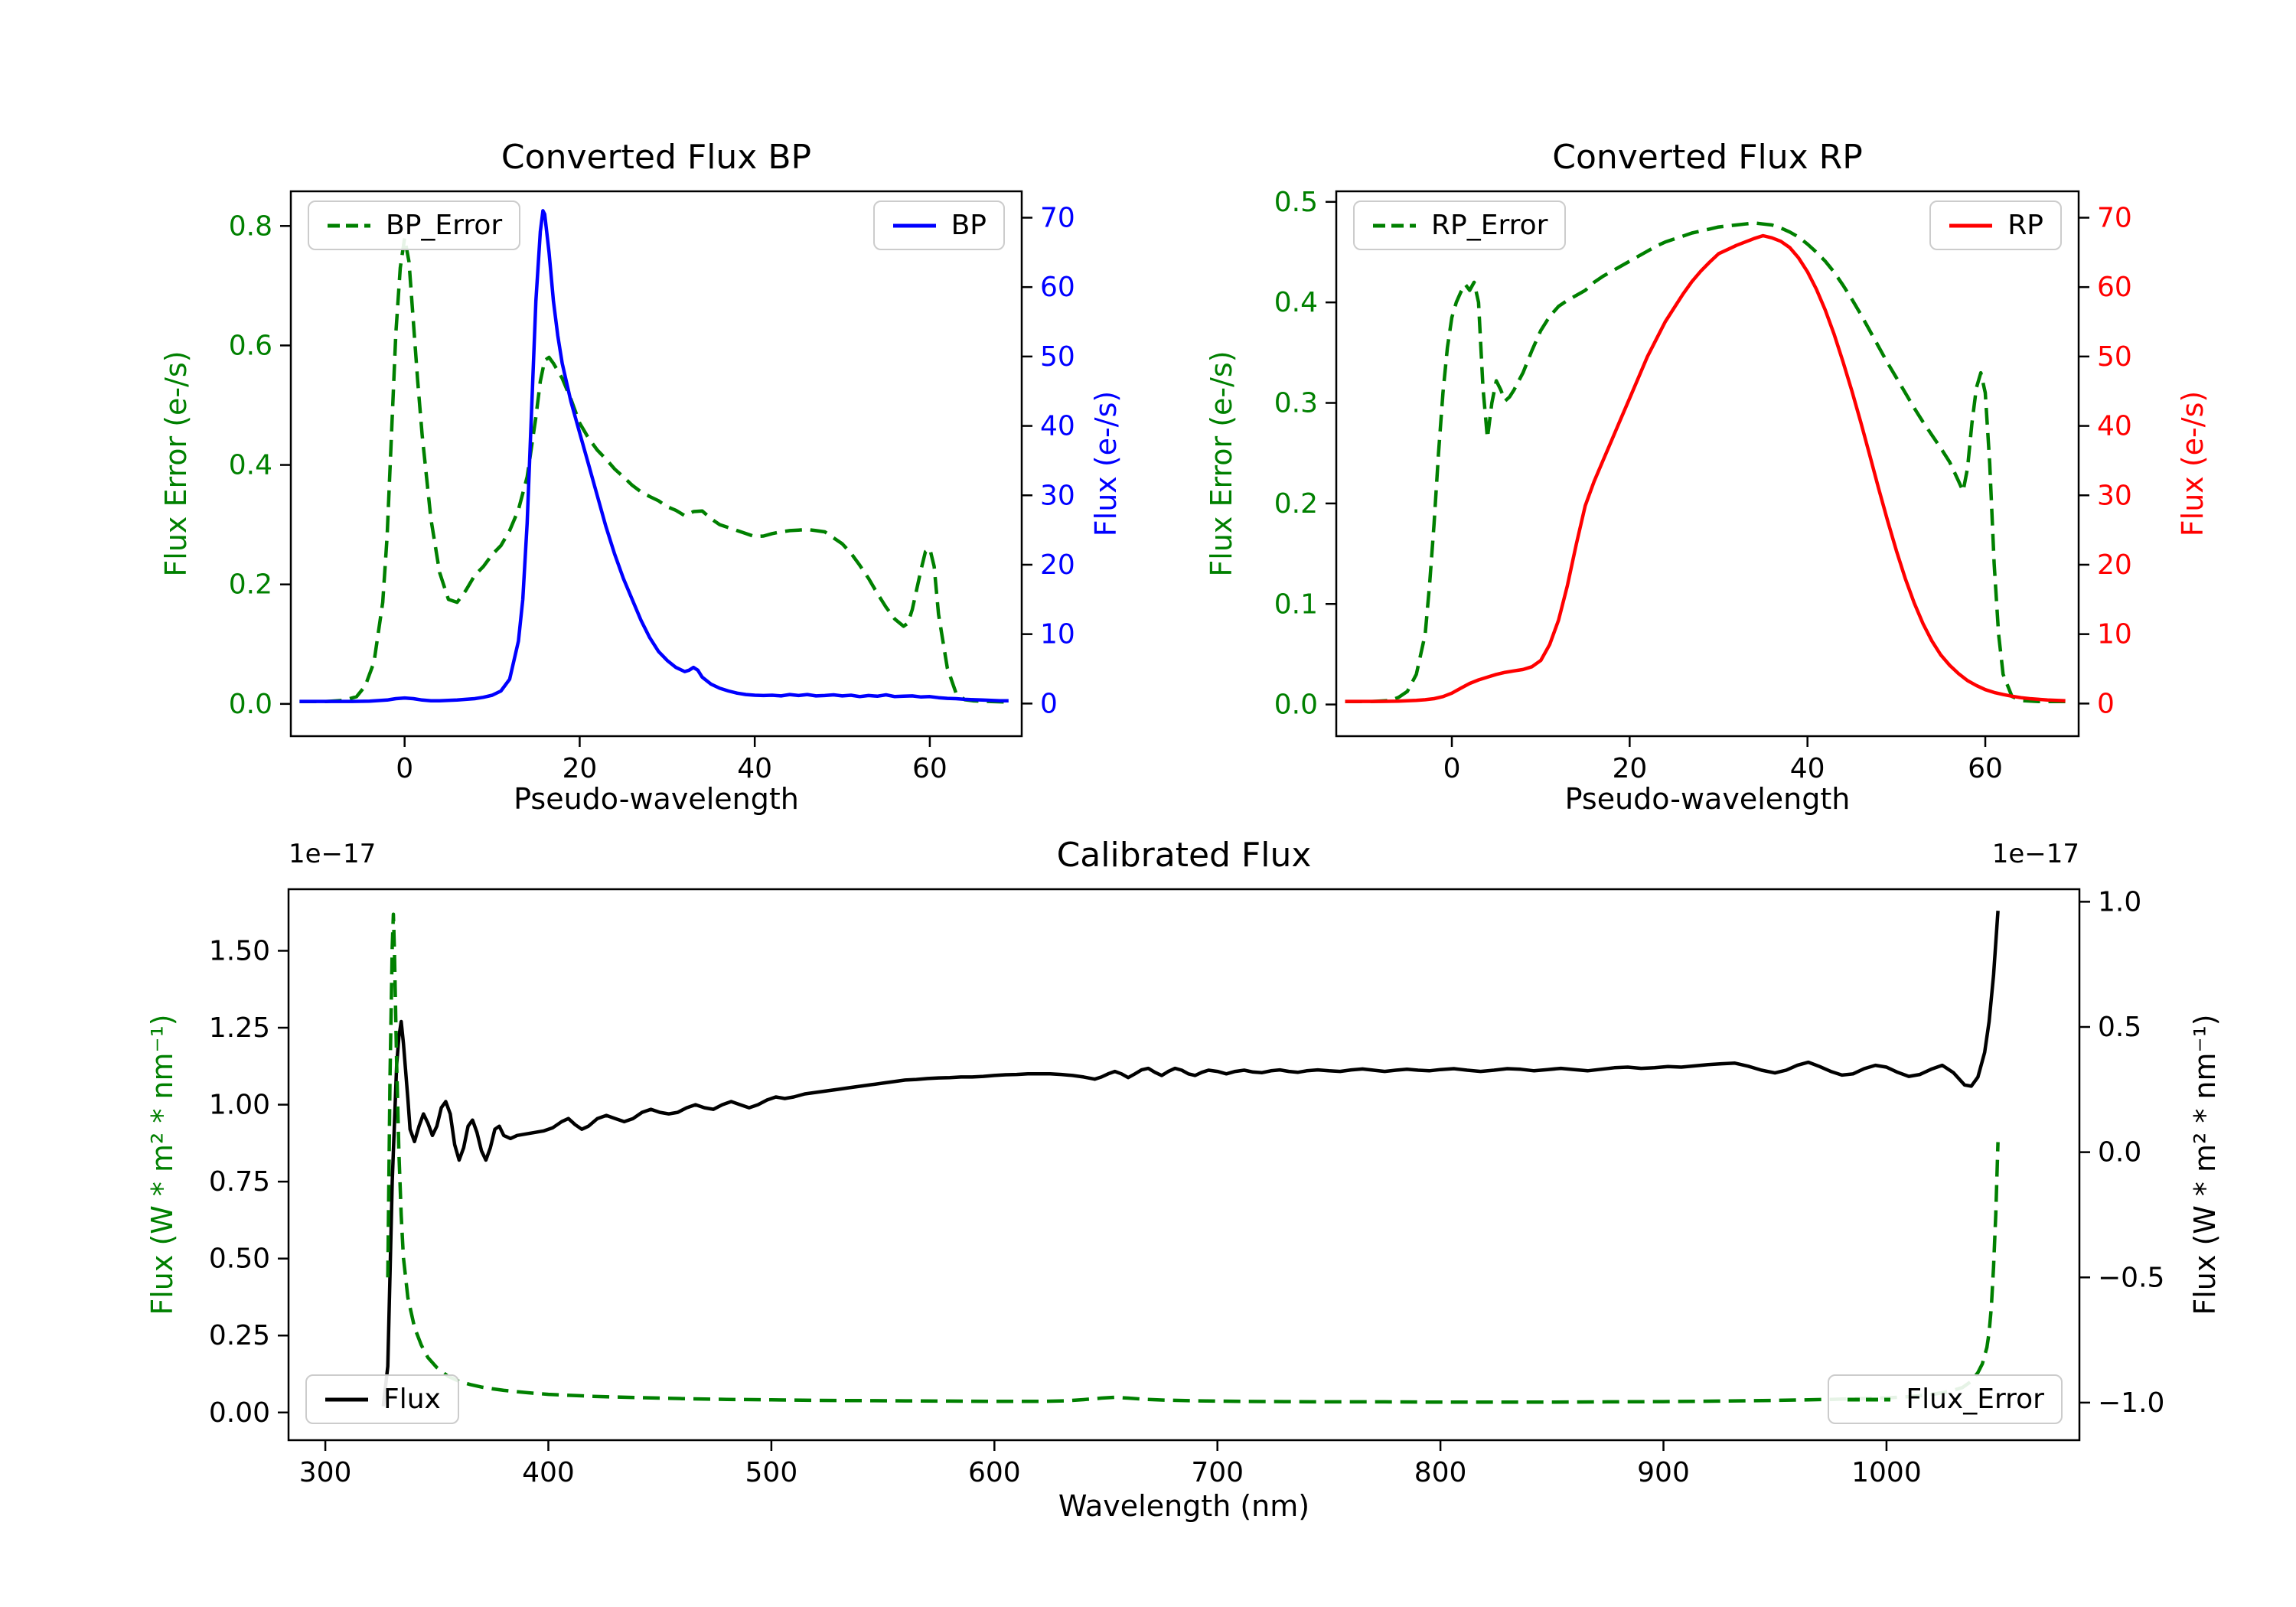 The image size is (2296, 1607). Describe the element at coordinates (1663, 1473) in the screenshot. I see `x-tick-label: 900` at that location.